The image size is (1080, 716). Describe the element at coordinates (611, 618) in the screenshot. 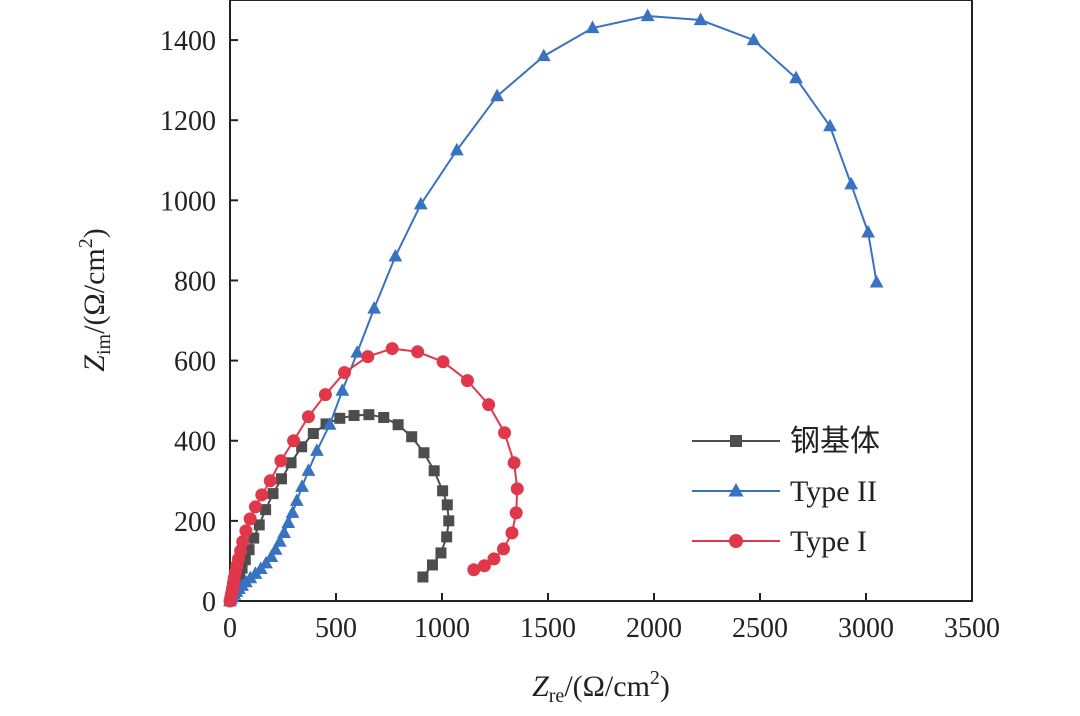

I see `x-axis-ticks: 0 500 1000 1500 2000 2500 3000 3500` at that location.